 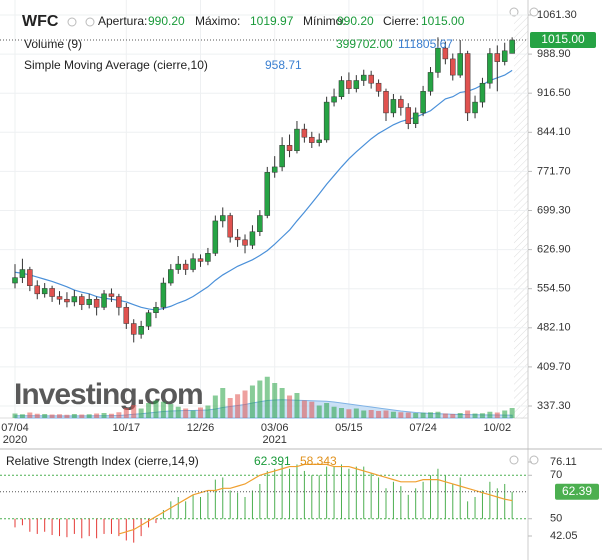 What do you see at coordinates (554, 328) in the screenshot?
I see `y-tick-label: 482.10` at bounding box center [554, 328].